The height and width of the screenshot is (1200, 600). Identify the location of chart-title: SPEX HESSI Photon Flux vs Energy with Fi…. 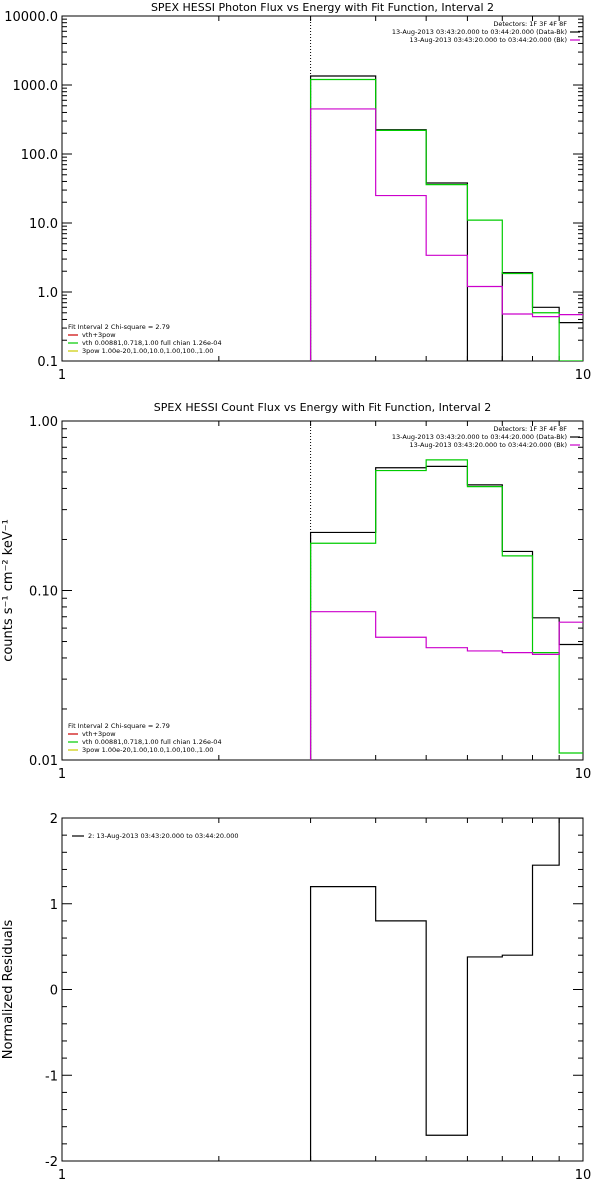
(322, 7).